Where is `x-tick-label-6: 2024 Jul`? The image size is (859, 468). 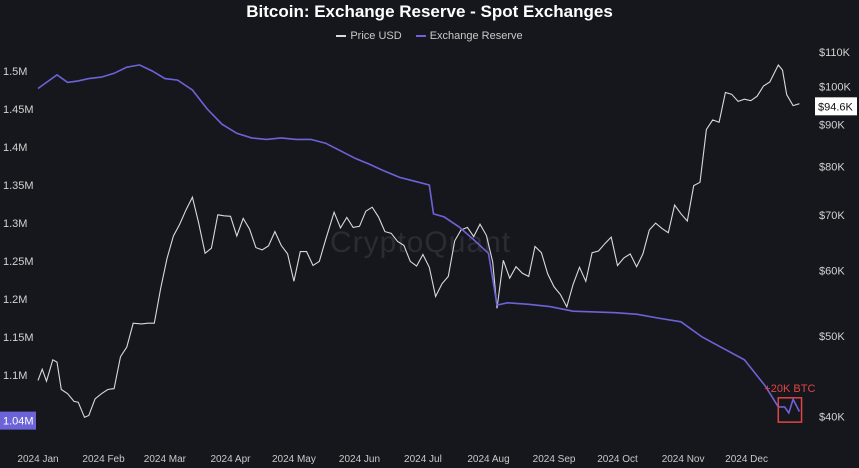
x-tick-label-6: 2024 Jul is located at coordinates (423, 459).